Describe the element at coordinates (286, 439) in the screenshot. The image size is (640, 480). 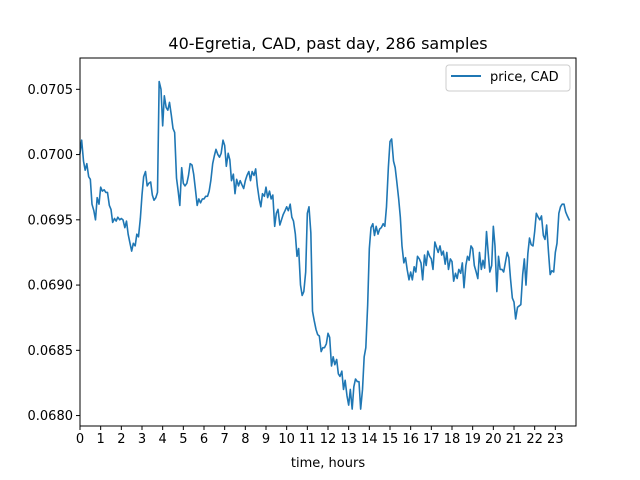
I see `x-tick-label: 10` at that location.